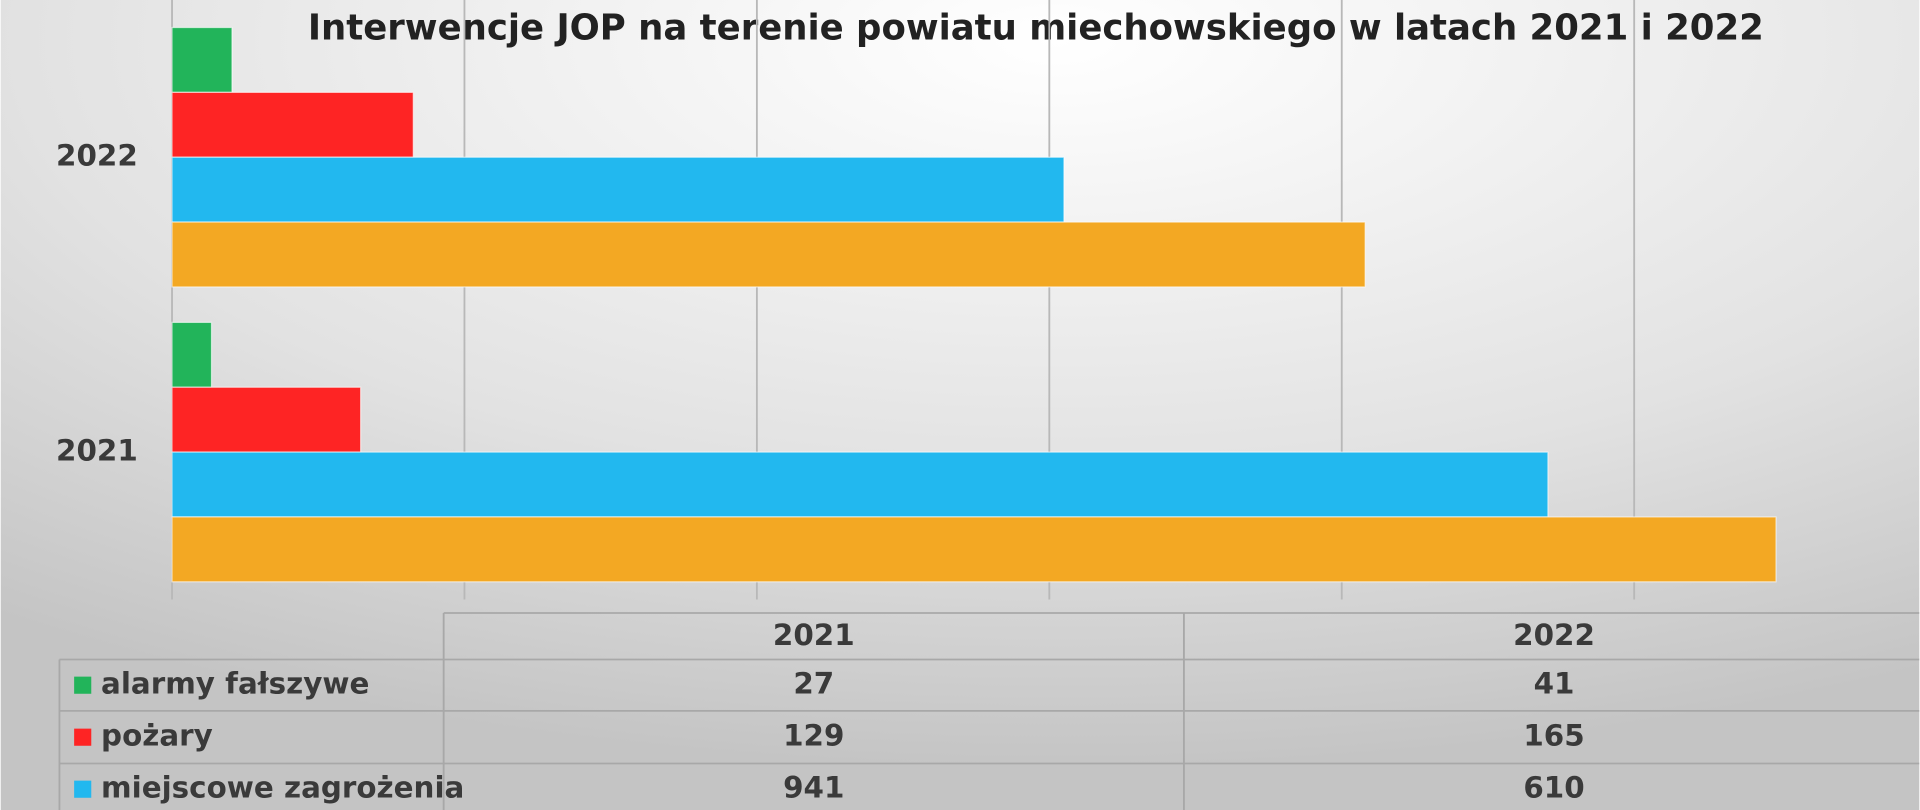 The width and height of the screenshot is (1920, 810). Describe the element at coordinates (235, 684) in the screenshot. I see `legend-label: alarmy fałszywe` at that location.